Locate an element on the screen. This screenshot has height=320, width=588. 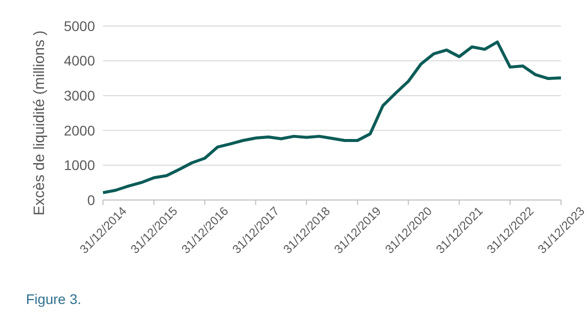
y-tick-label: 5000 is located at coordinates (80, 26).